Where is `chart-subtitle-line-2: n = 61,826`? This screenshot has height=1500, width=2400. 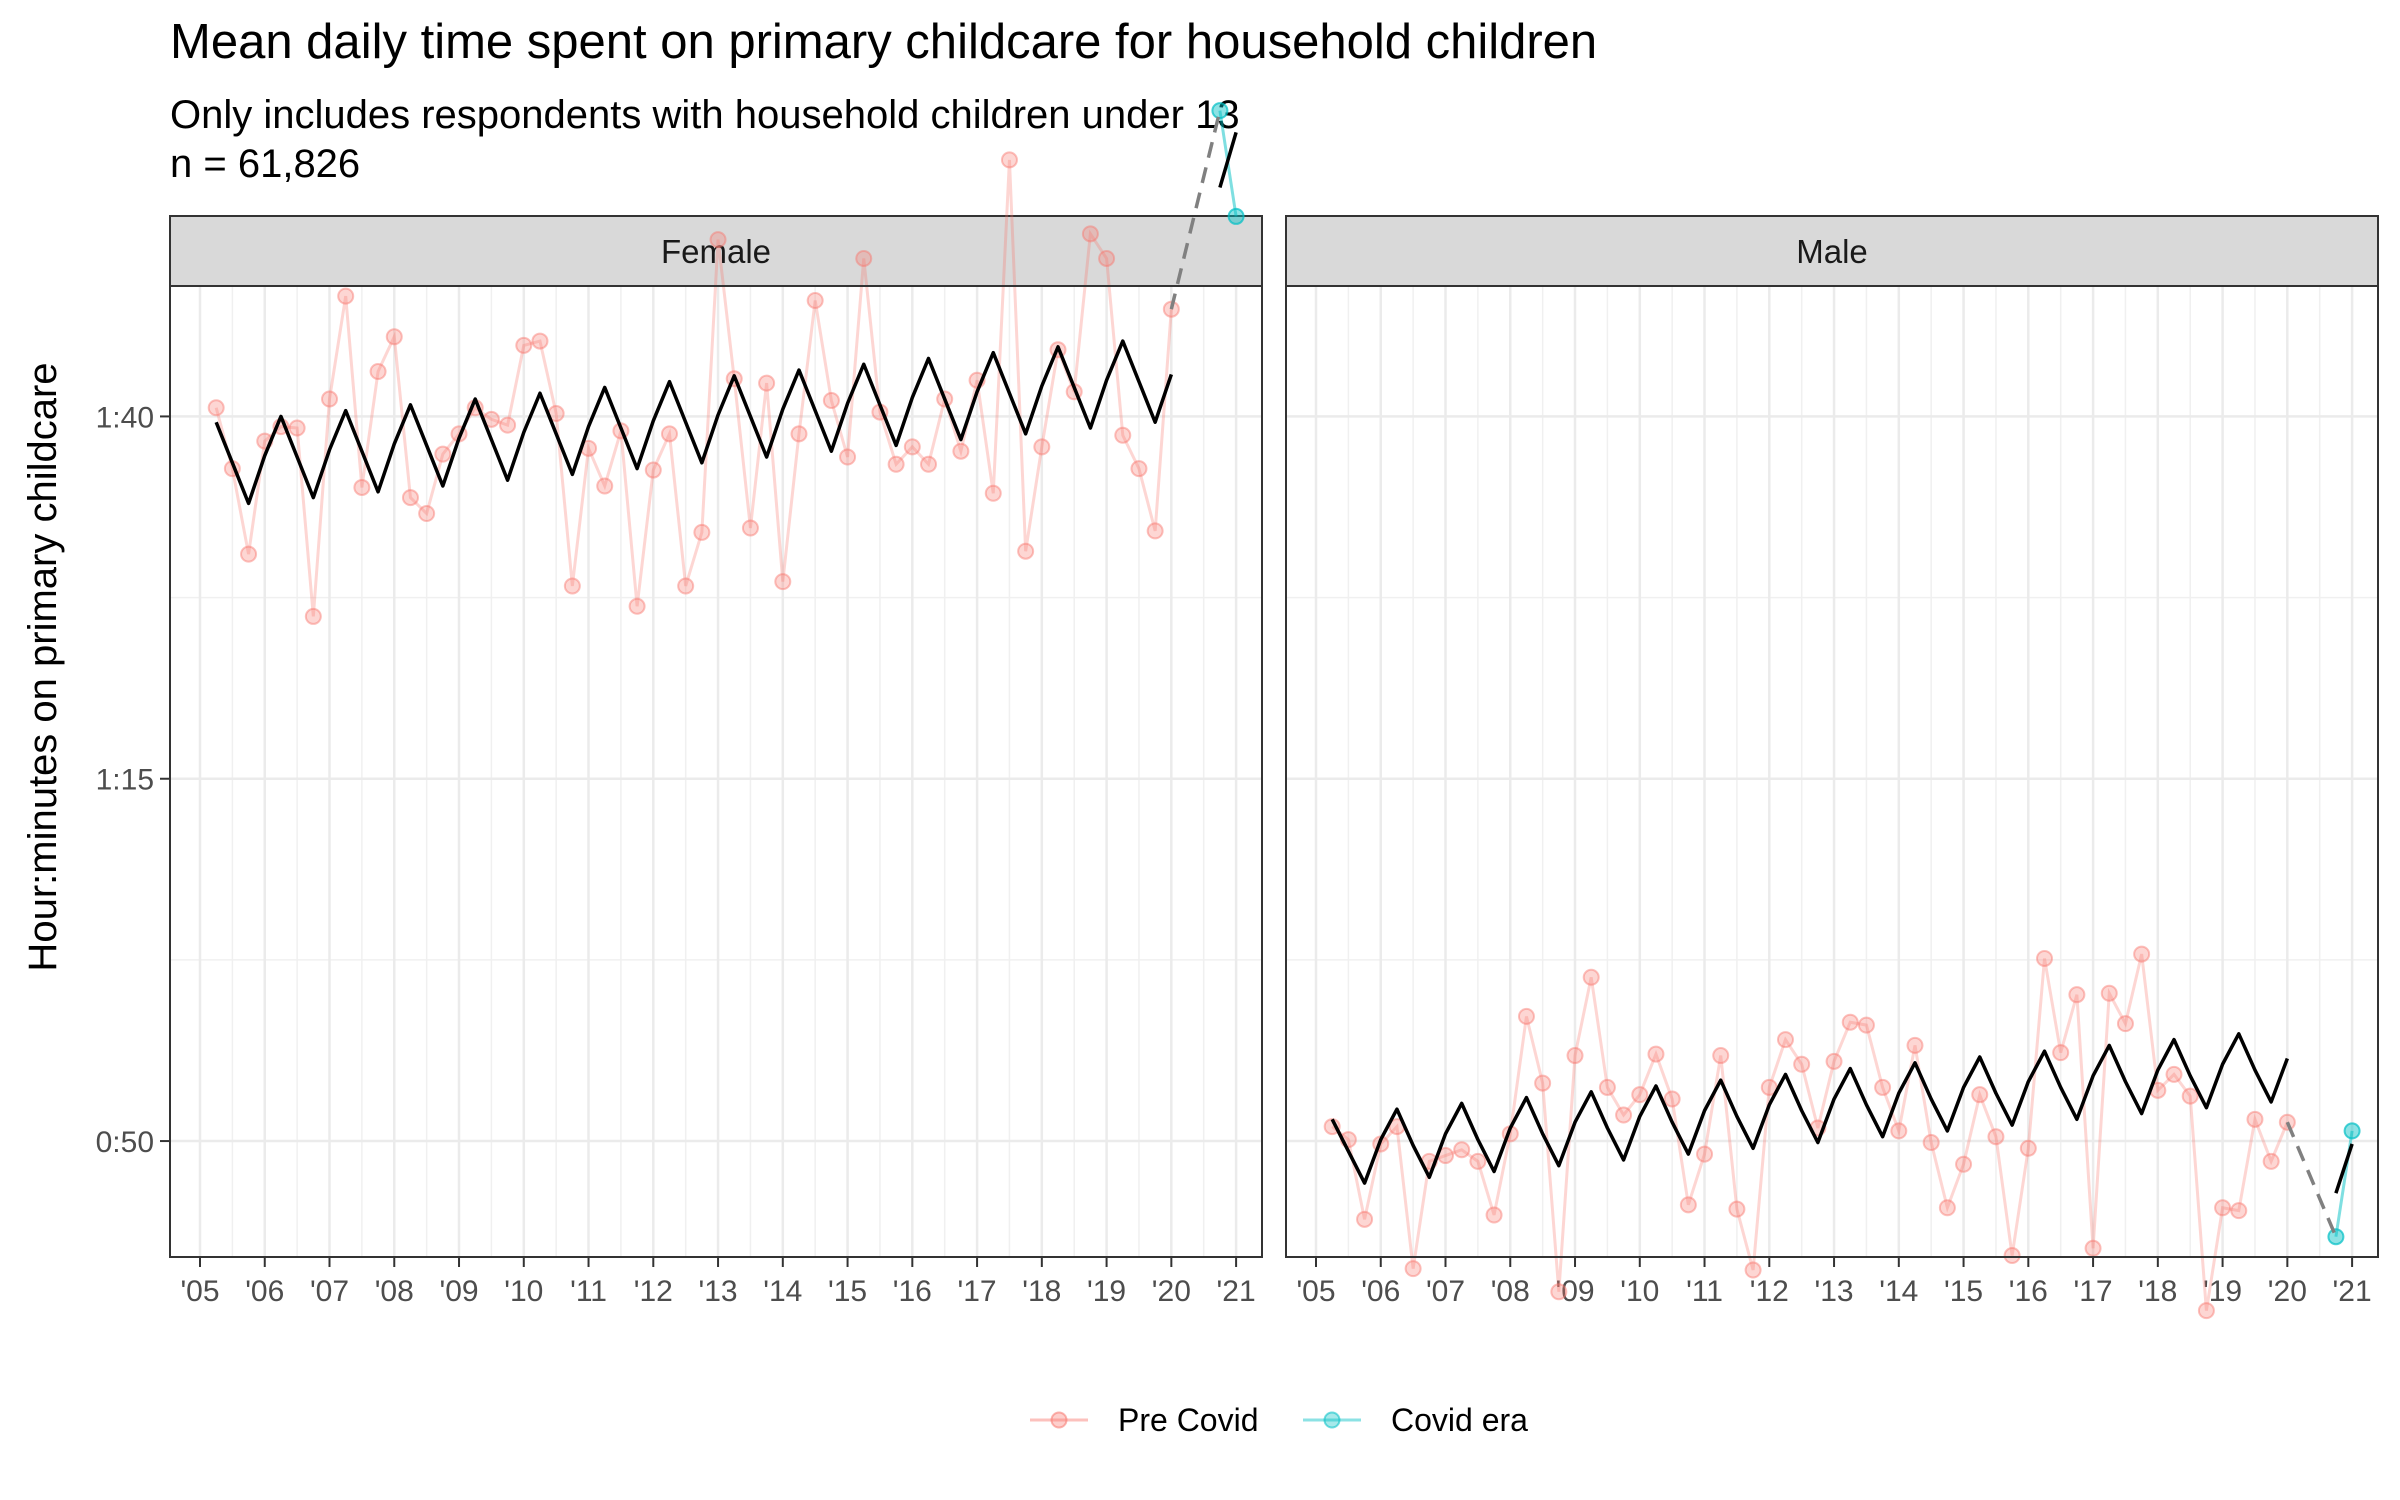
chart-subtitle-line-2: n = 61,826 is located at coordinates (265, 164).